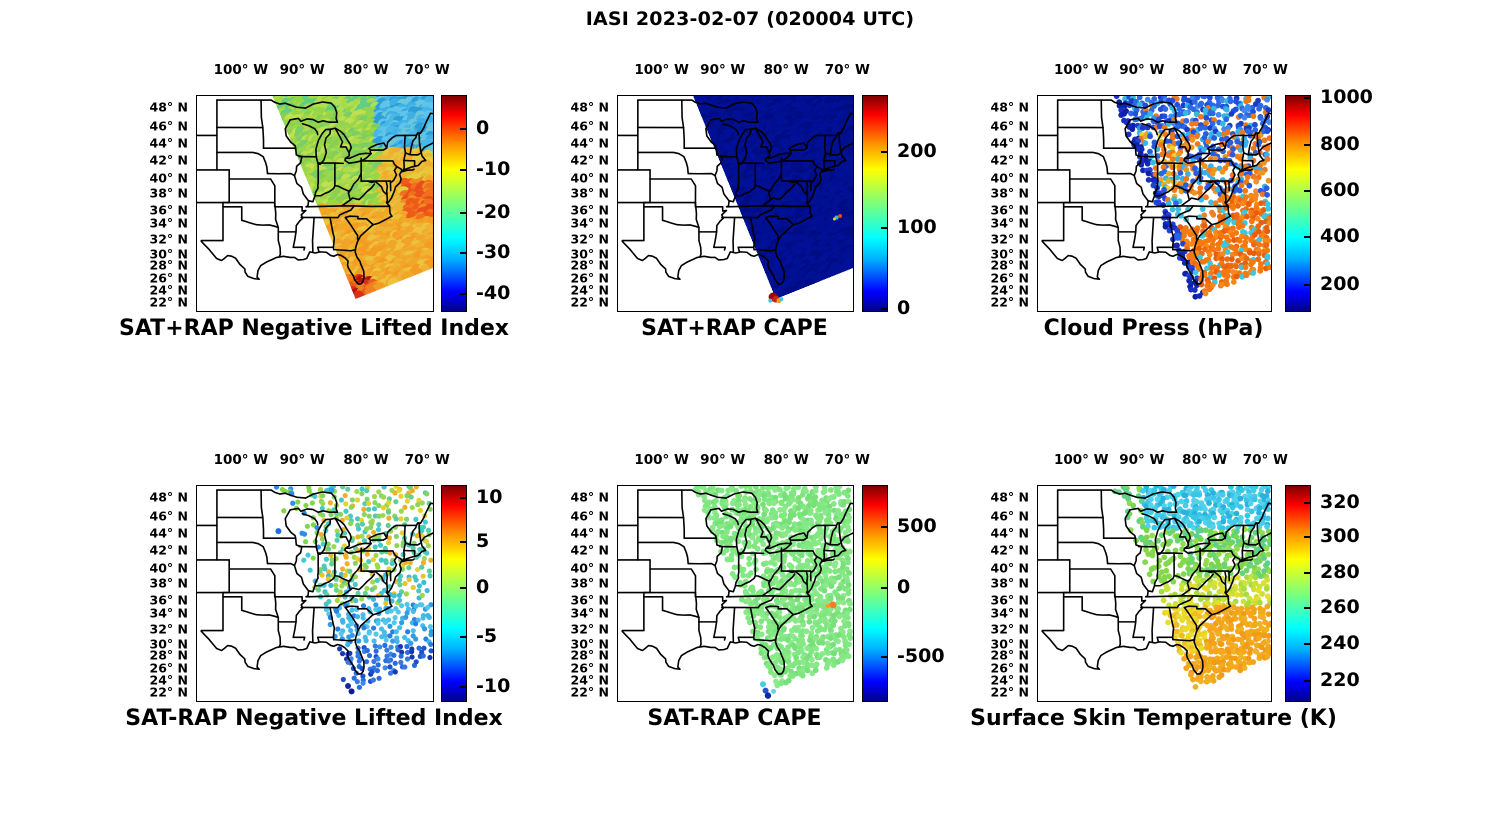 The height and width of the screenshot is (825, 1500). What do you see at coordinates (1340, 680) in the screenshot?
I see `colorbar-tick-label: 220` at bounding box center [1340, 680].